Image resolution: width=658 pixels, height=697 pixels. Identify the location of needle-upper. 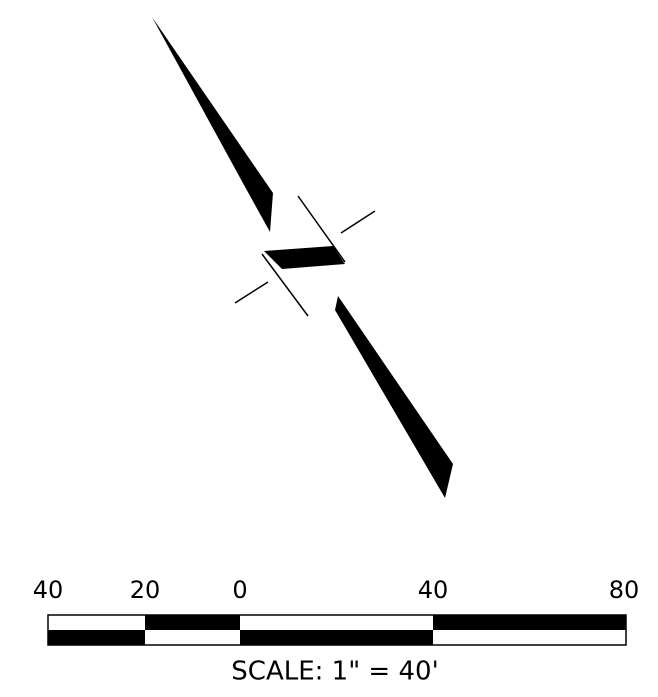
(212, 124).